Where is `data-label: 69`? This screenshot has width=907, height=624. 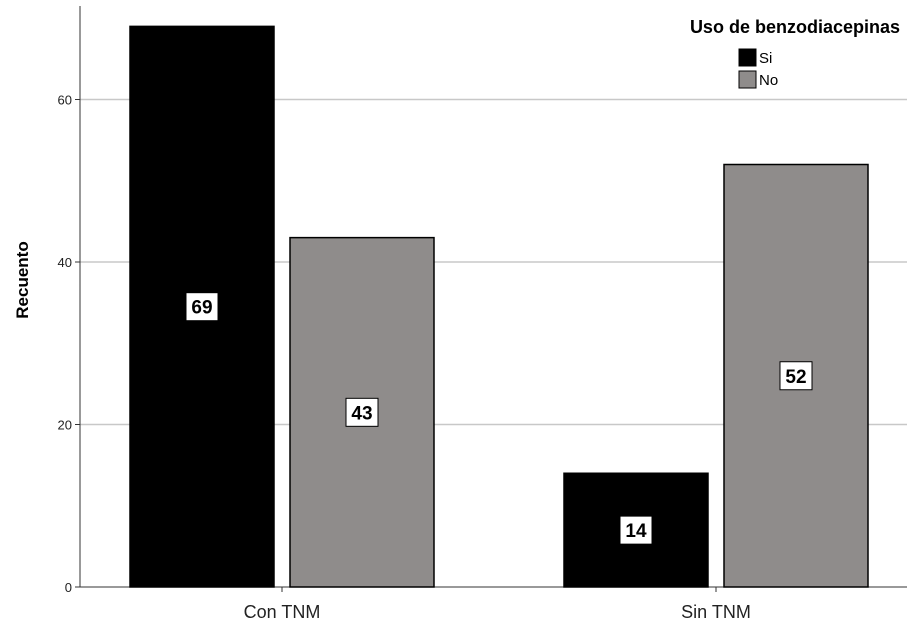 data-label: 69 is located at coordinates (201, 308).